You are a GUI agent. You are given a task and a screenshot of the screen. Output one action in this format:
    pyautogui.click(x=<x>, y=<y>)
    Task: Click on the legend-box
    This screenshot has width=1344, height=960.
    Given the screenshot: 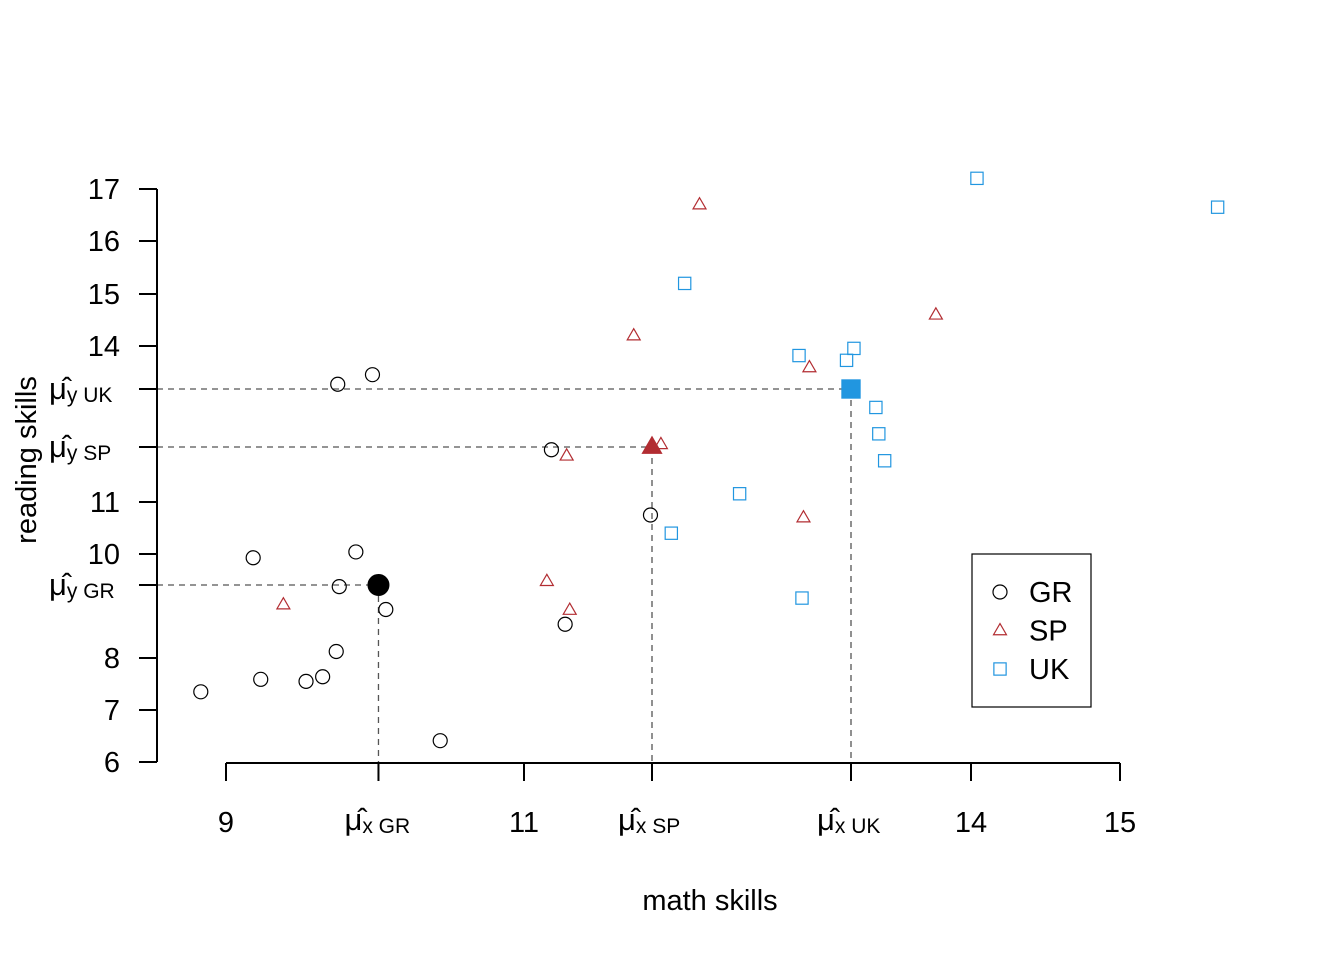 What is the action you would take?
    pyautogui.click(x=1031, y=630)
    